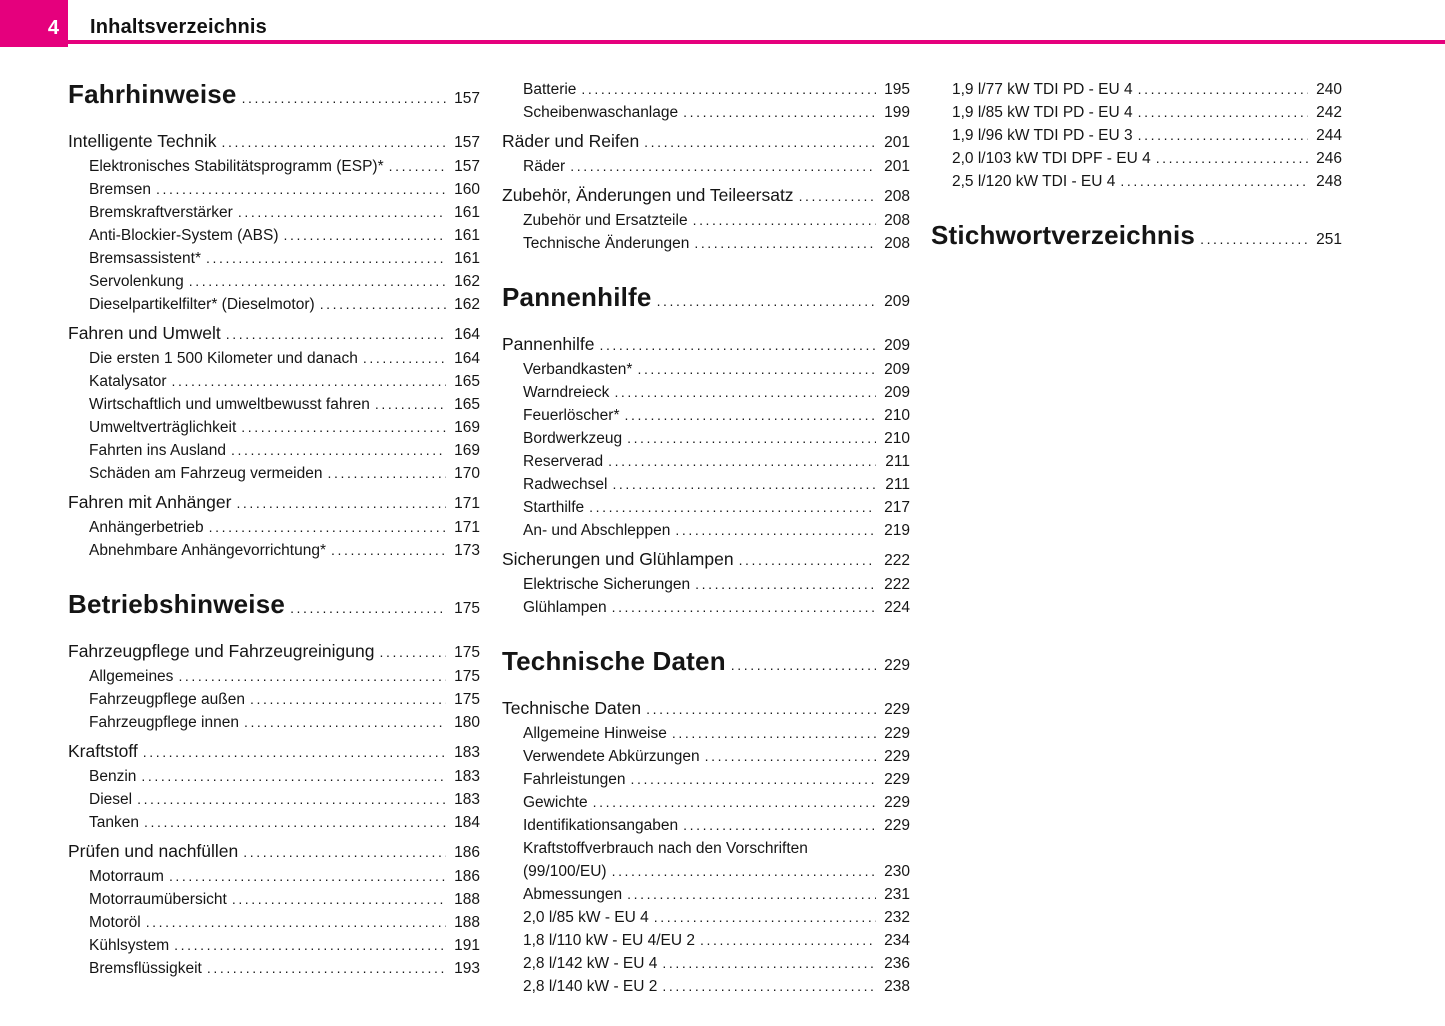 Image resolution: width=1445 pixels, height=1026 pixels. What do you see at coordinates (1042, 112) in the screenshot?
I see `toc-entry-label: 1,9 l/85 kW TDI PD - EU 4` at bounding box center [1042, 112].